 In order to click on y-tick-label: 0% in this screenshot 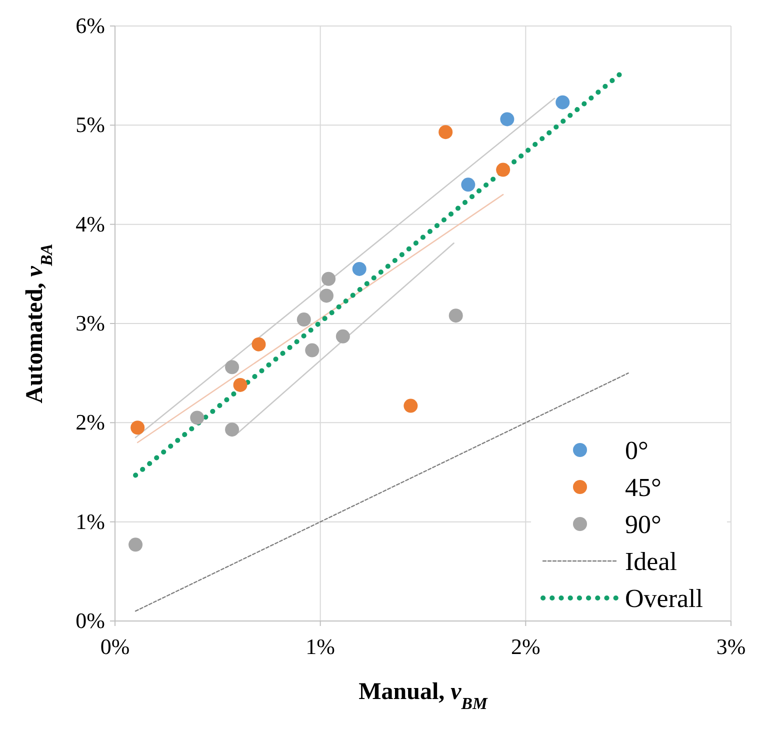, I will do `click(90, 620)`.